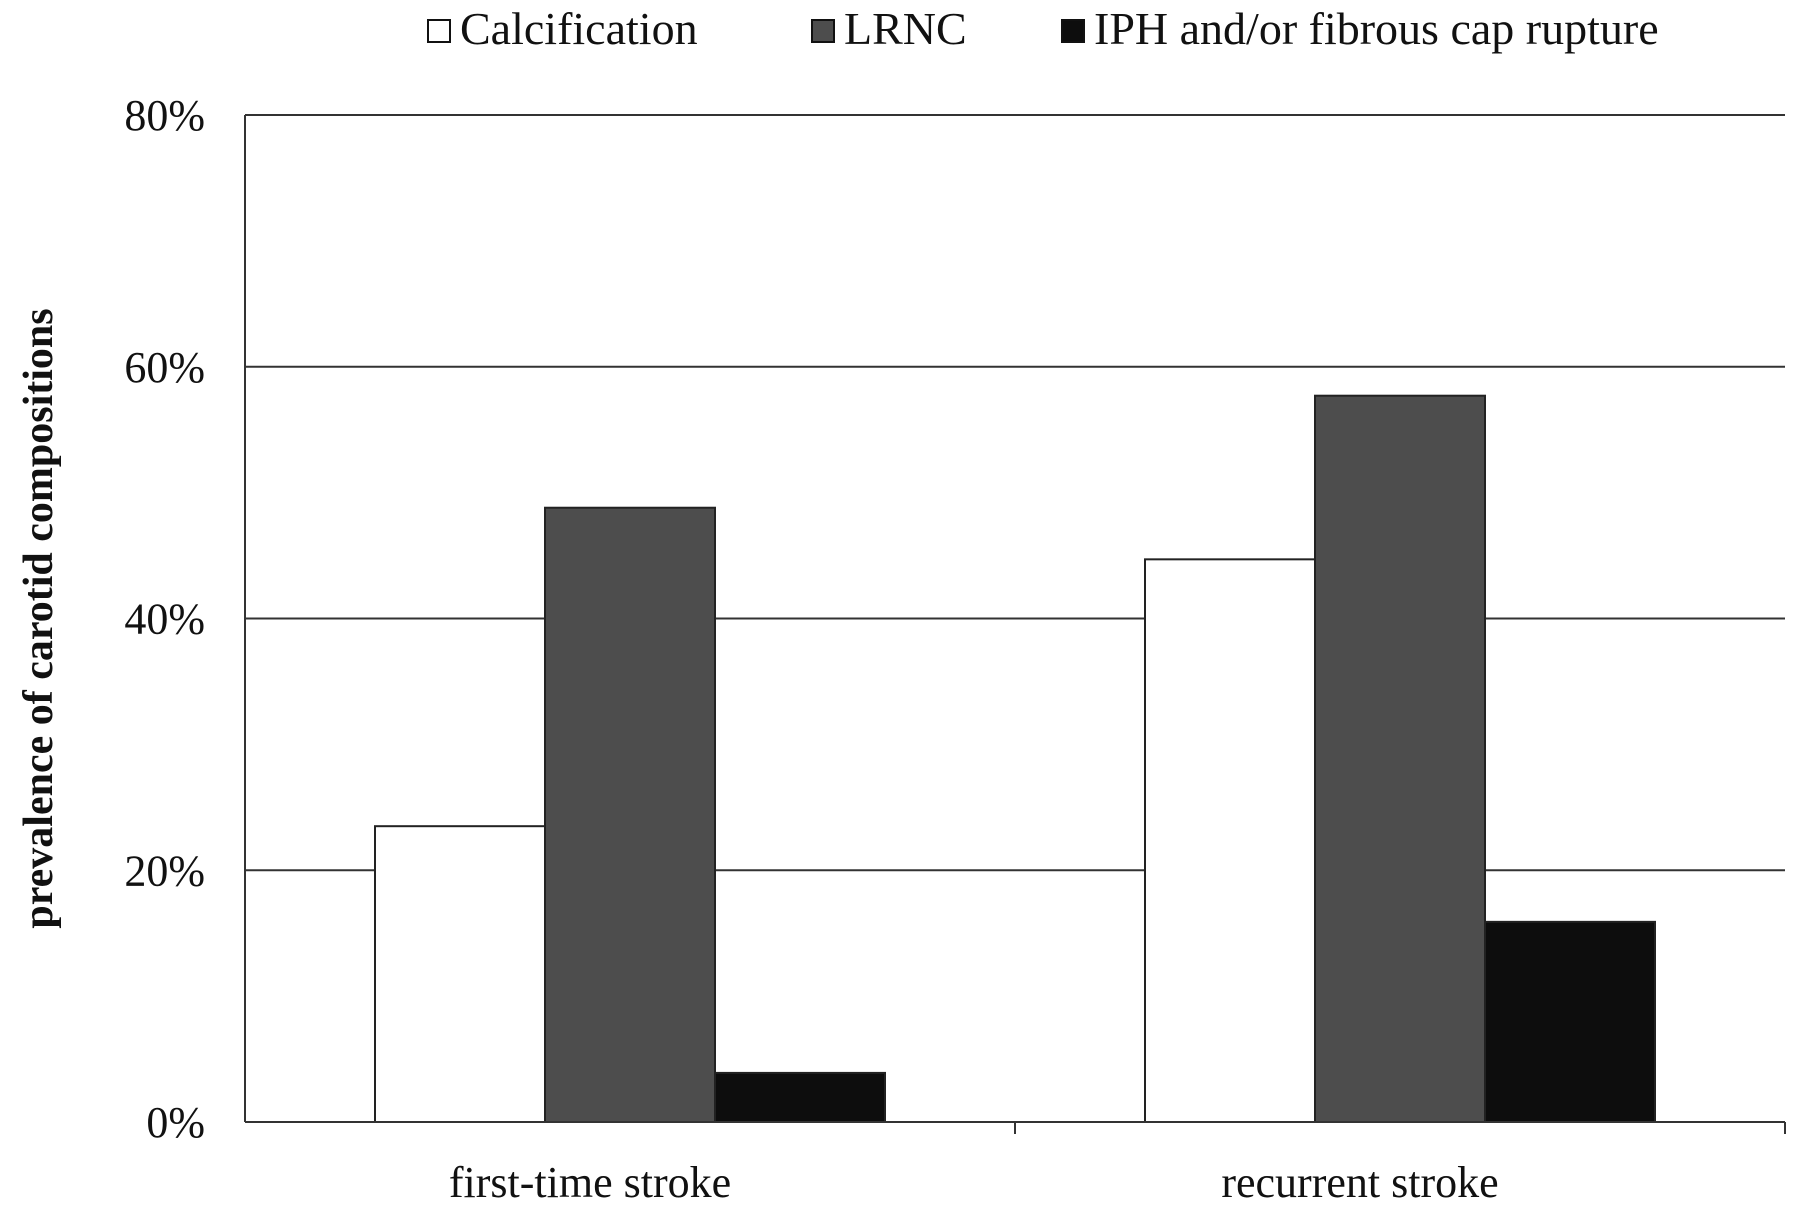  Describe the element at coordinates (39, 618) in the screenshot. I see `y-axis-title: prevalence of carotid compositions` at that location.